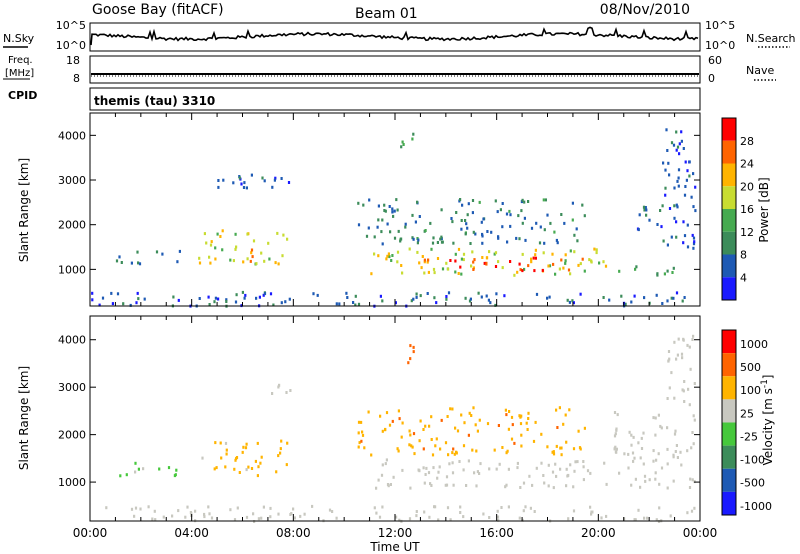  I want to click on velocity-y-axis-label: Slant Range [km], so click(24, 418).